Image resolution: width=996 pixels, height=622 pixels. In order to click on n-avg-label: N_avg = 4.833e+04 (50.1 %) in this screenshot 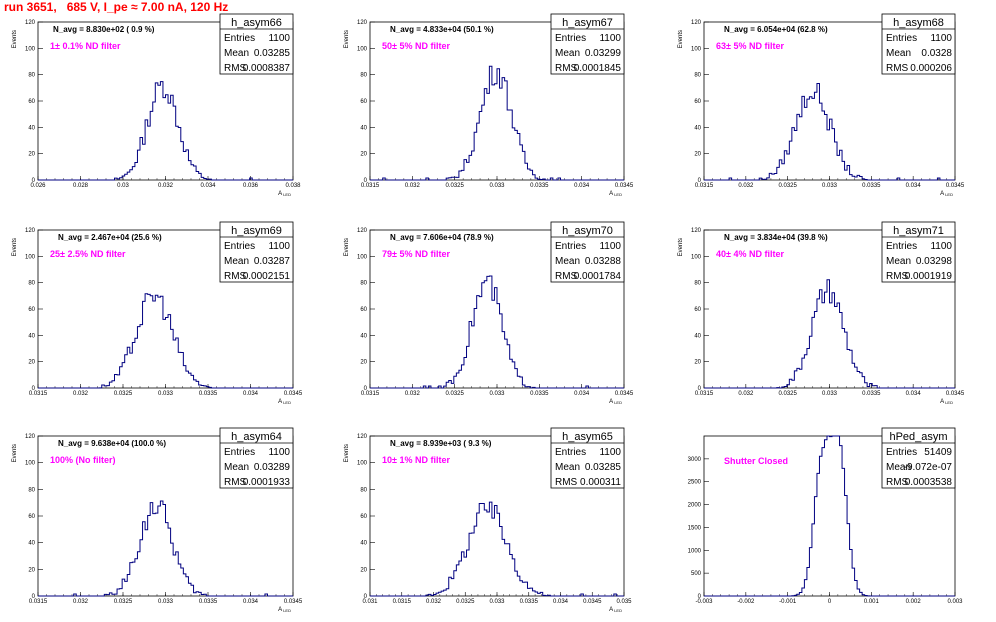, I will do `click(442, 29)`.